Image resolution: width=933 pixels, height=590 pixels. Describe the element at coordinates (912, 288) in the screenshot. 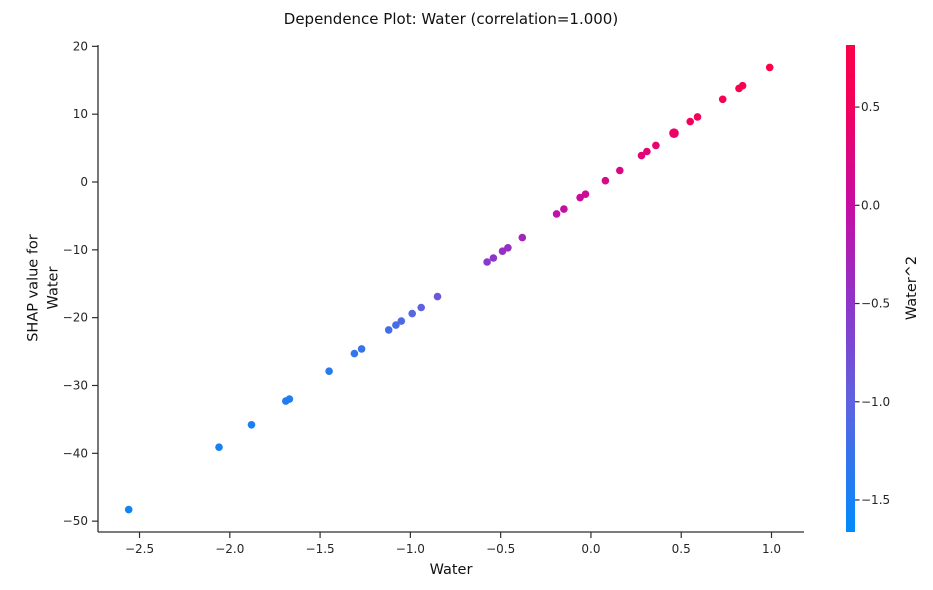

I see `colorbar-label: Water^2` at that location.